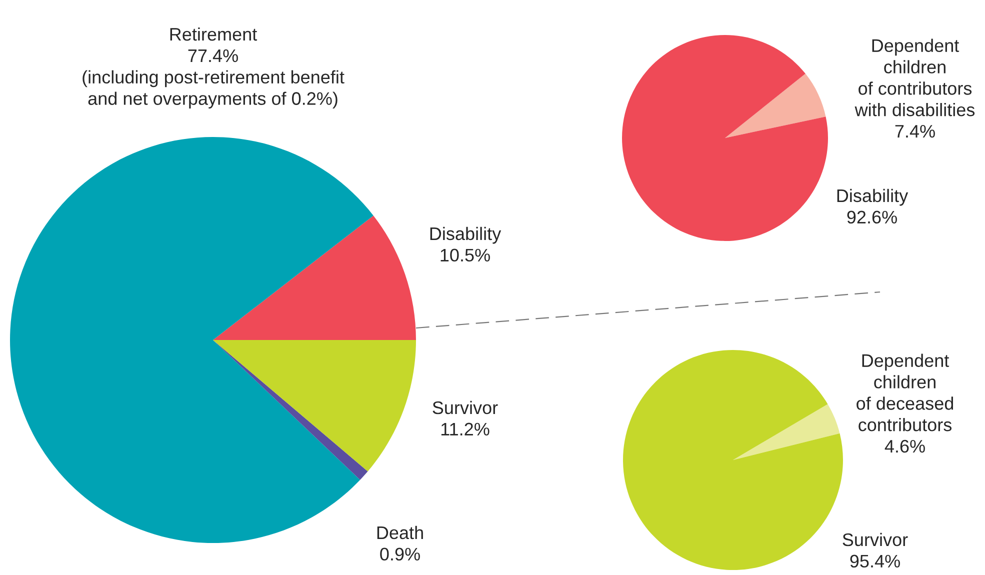 The image size is (985, 575). Describe the element at coordinates (904, 446) in the screenshot. I see `data-label: 4.6%` at that location.